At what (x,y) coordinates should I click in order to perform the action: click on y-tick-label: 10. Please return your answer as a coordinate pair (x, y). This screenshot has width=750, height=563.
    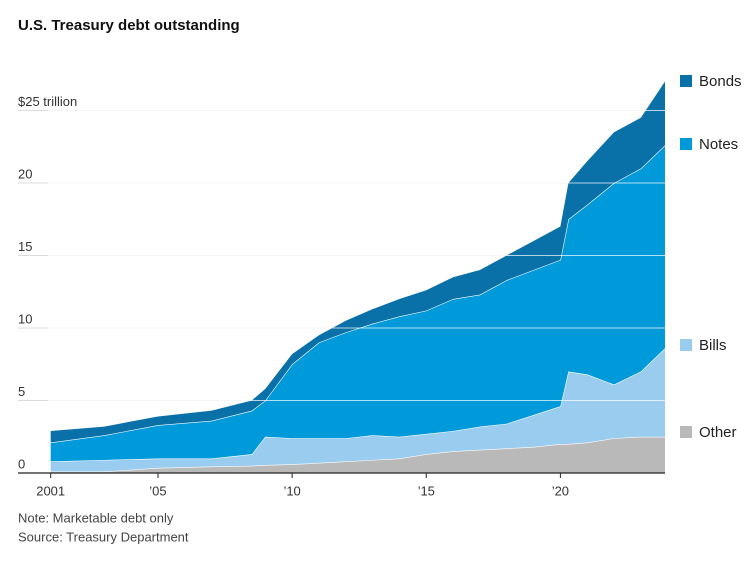
    Looking at the image, I should click on (25, 318).